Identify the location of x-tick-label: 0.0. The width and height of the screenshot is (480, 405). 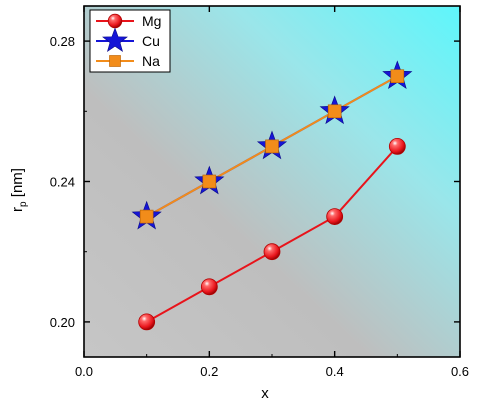
(84, 371).